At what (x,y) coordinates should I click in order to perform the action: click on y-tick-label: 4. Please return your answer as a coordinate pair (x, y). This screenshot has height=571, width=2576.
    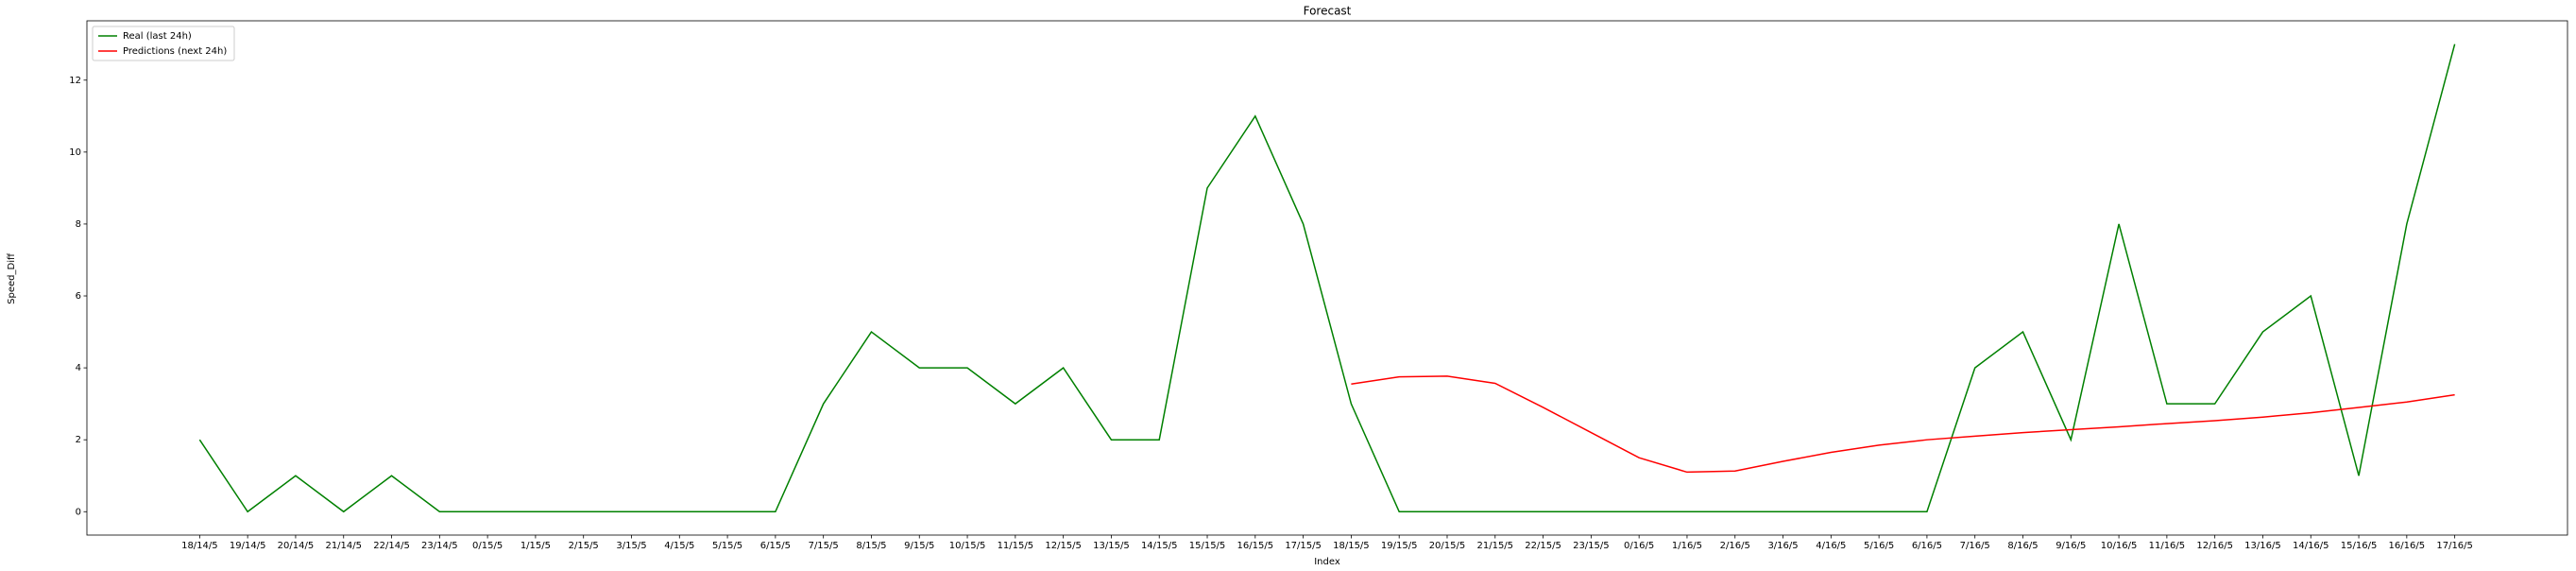
    Looking at the image, I should click on (79, 368).